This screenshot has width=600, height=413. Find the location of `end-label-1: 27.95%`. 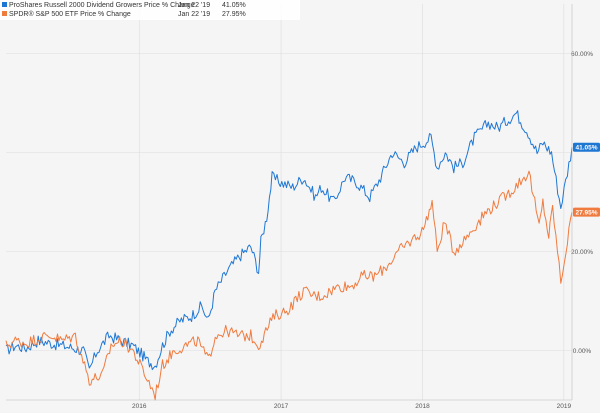

end-label-1: 27.95% is located at coordinates (586, 212).